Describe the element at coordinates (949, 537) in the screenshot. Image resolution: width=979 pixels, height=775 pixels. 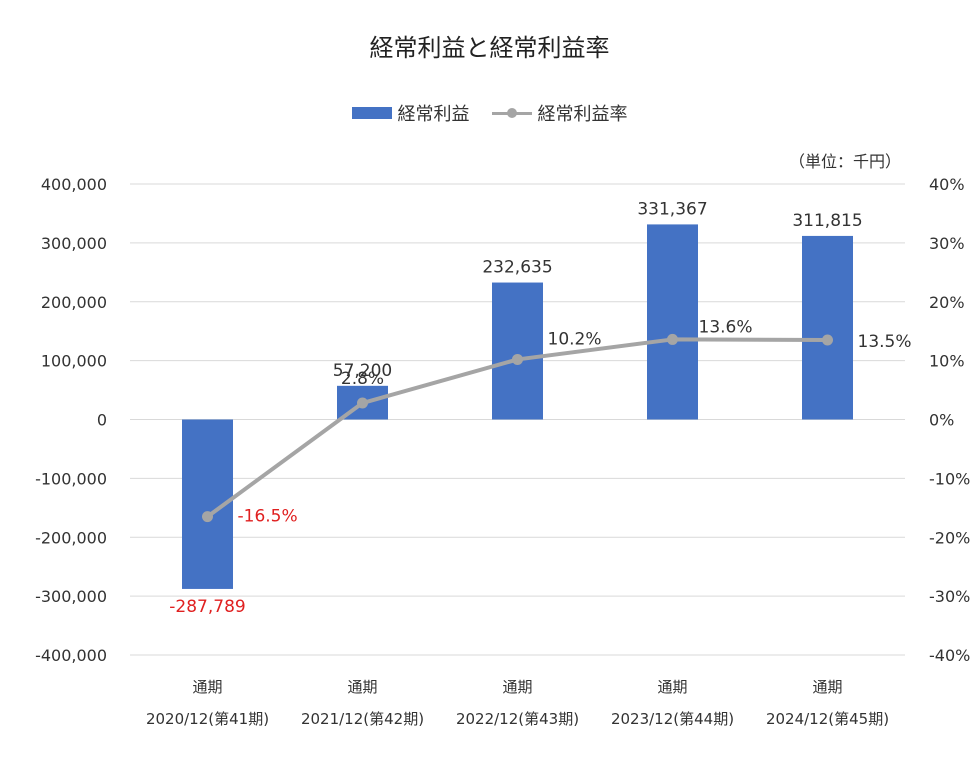
I see `right-tick-label: -20%` at that location.